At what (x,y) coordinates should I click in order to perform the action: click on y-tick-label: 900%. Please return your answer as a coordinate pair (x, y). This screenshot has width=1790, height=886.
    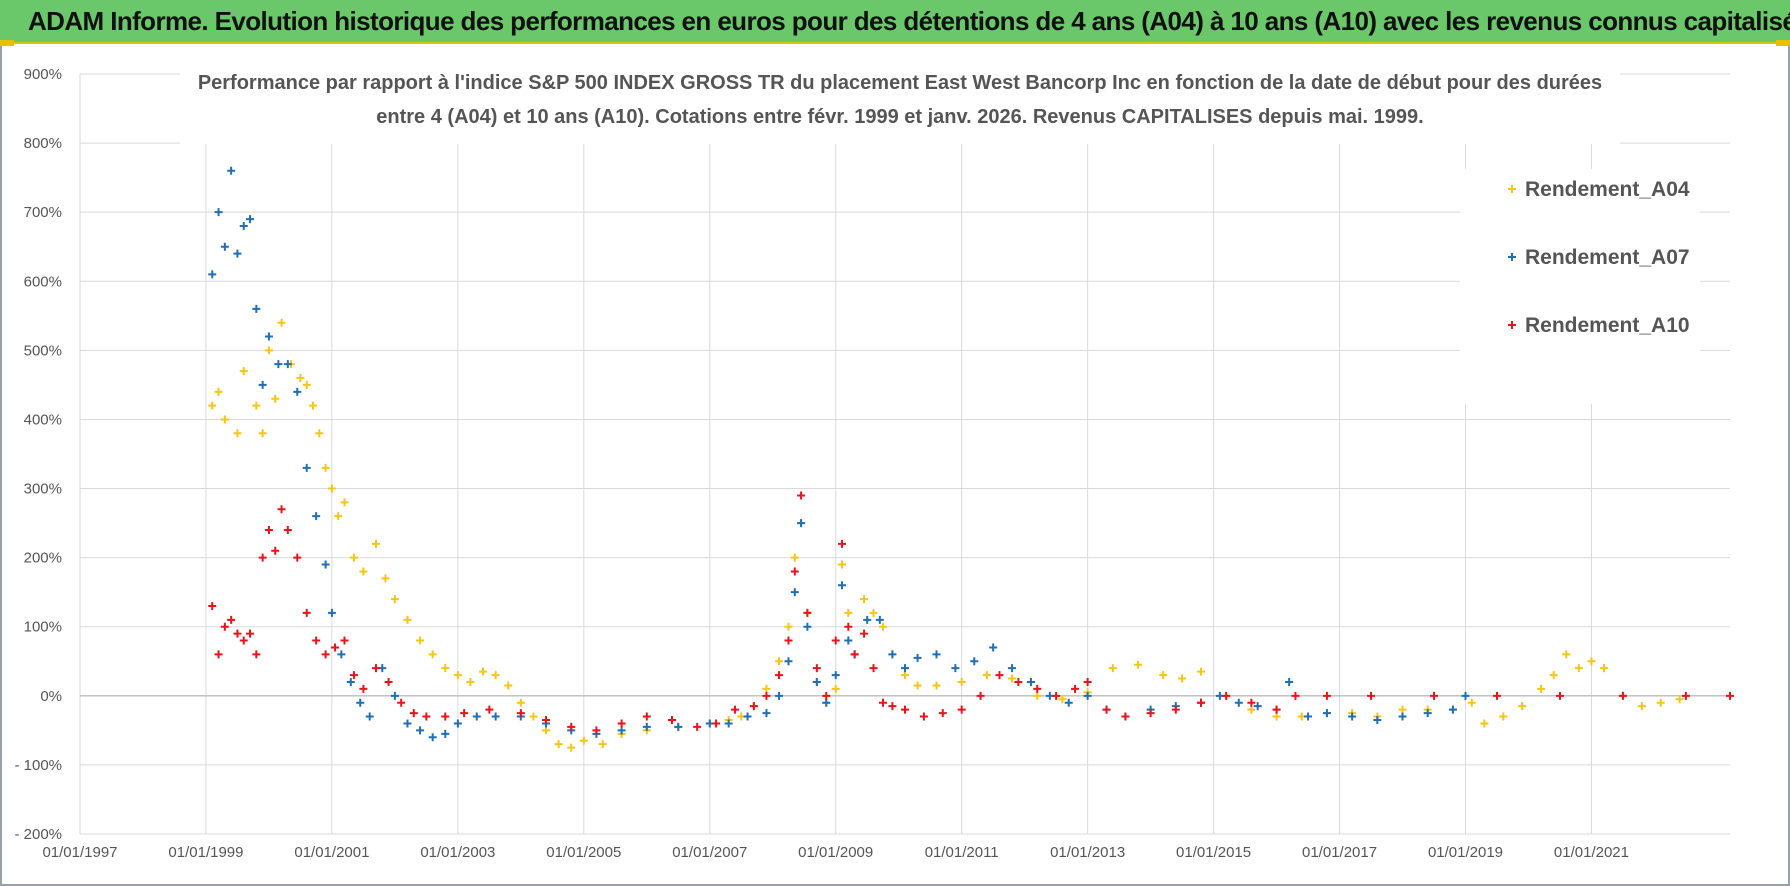
    Looking at the image, I should click on (43, 74).